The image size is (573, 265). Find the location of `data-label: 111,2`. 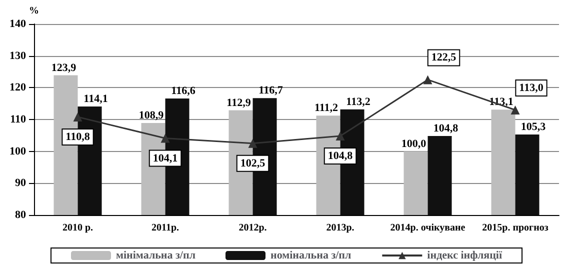

data-label: 111,2 is located at coordinates (326, 108).